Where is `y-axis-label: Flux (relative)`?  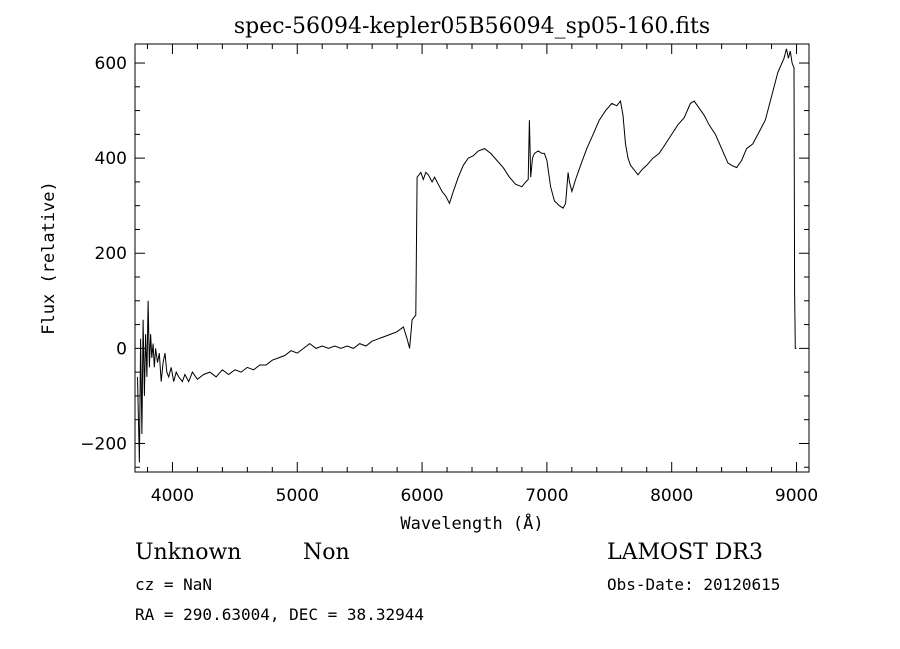
y-axis-label: Flux (relative) is located at coordinates (49, 258).